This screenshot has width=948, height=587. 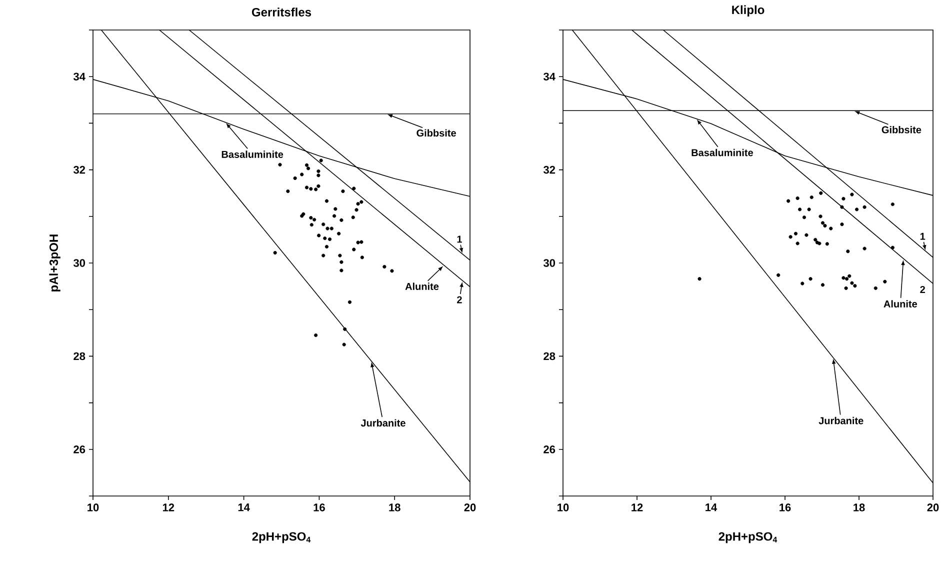 What do you see at coordinates (54, 263) in the screenshot?
I see `y-axis-title: pAl+3pOH` at bounding box center [54, 263].